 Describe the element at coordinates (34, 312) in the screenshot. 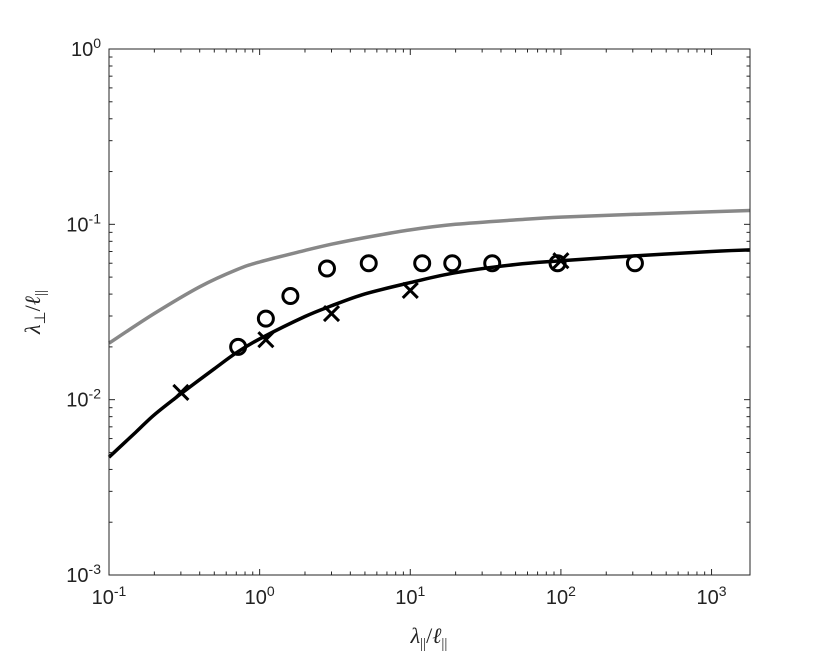

I see `y-axis-label: λ⊥/ℓ||` at that location.